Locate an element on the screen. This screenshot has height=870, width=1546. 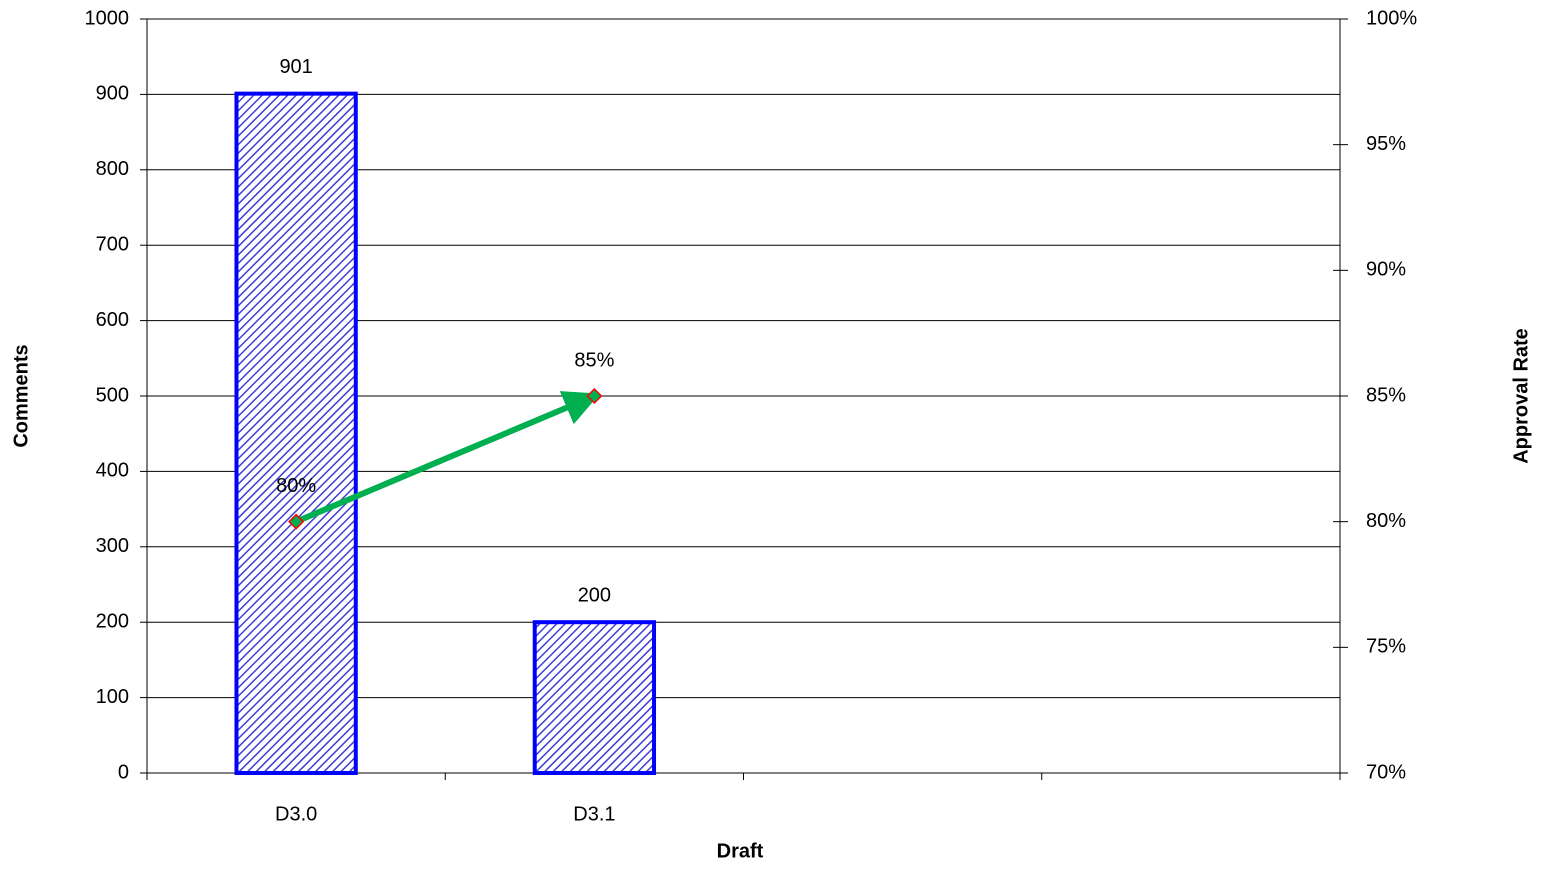
y-tick-label: 700 is located at coordinates (112, 244).